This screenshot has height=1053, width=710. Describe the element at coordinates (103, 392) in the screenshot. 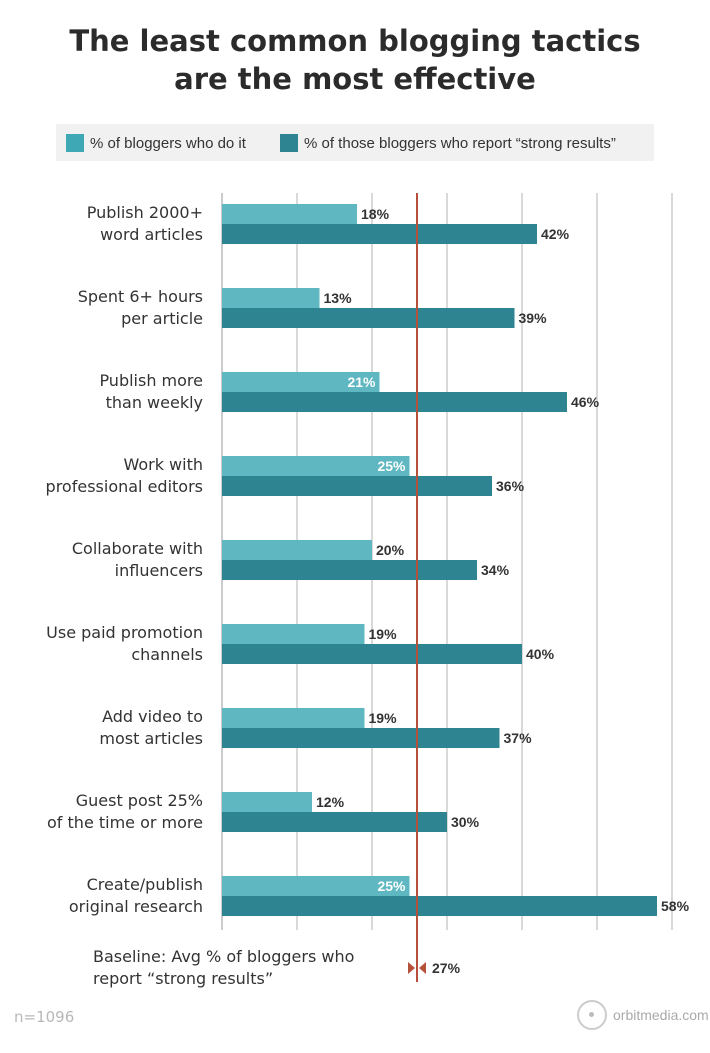

I see `category-label: Publish more than weekly` at that location.